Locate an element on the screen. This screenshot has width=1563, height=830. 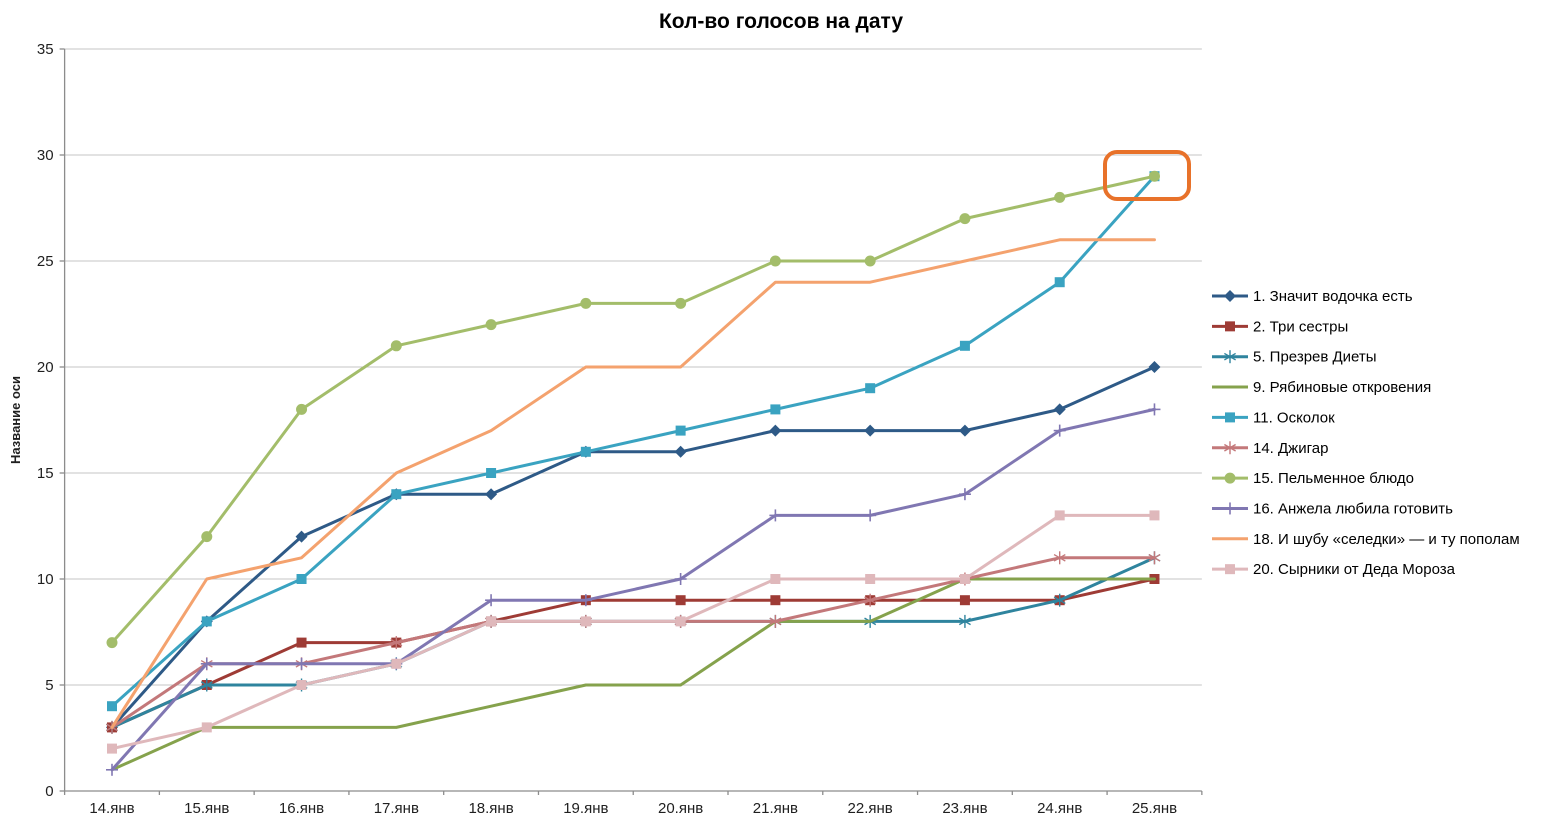
legend-item: 9. Рябиновые откровения is located at coordinates (1321, 387).